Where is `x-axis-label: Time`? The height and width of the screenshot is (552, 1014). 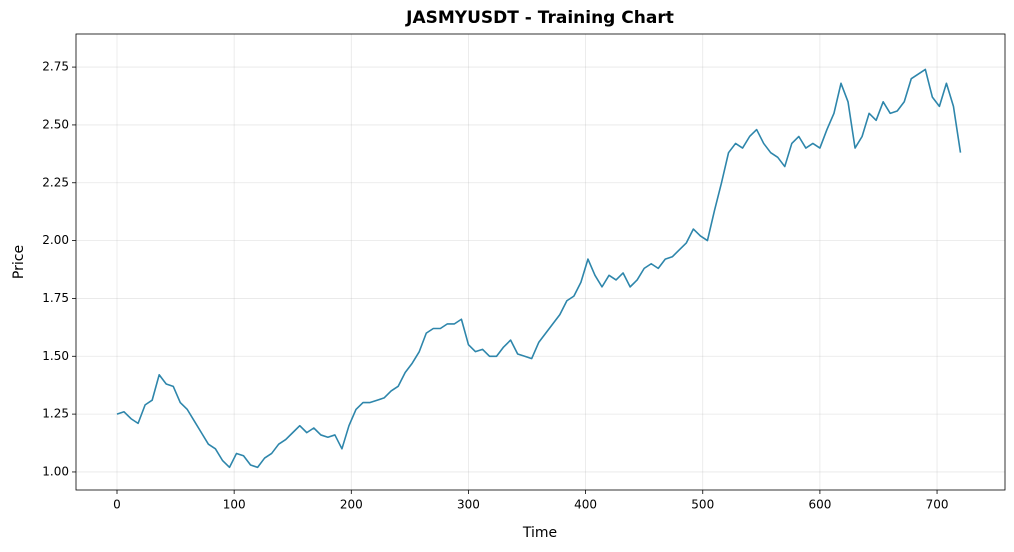 x-axis-label: Time is located at coordinates (539, 533).